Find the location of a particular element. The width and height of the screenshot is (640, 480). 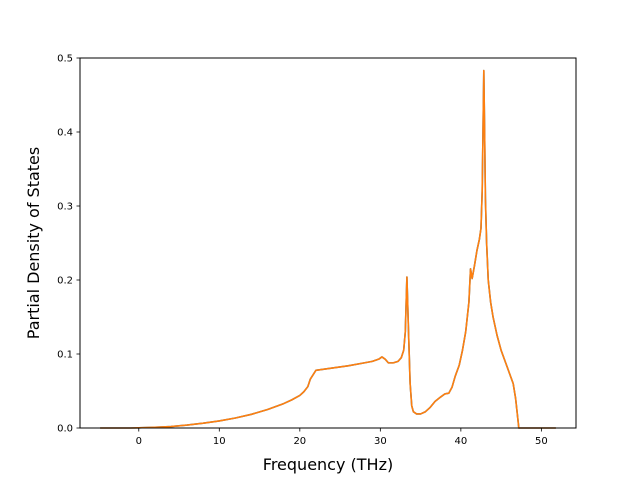

x-axis-label: Frequency (THz) is located at coordinates (328, 464).